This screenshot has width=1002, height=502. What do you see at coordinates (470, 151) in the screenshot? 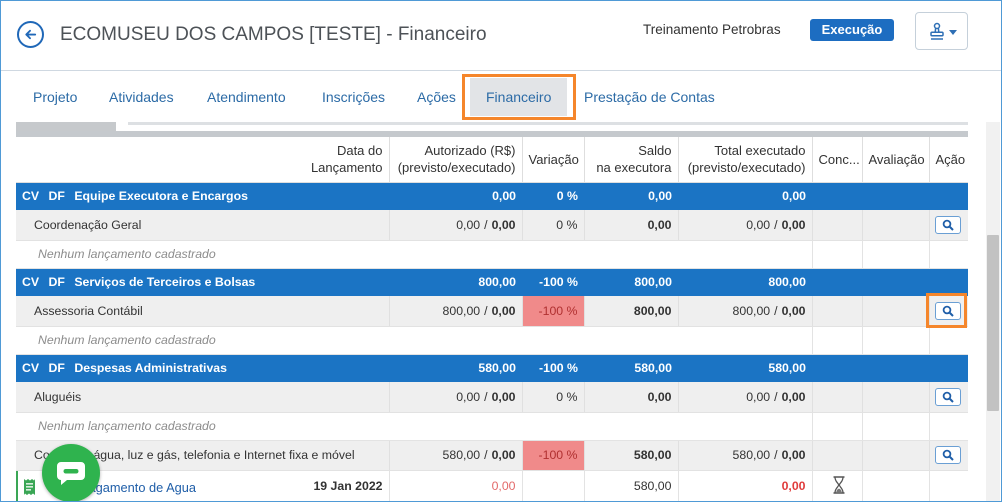
I see `header-authorized-line1: Autorizado (R$)` at bounding box center [470, 151].